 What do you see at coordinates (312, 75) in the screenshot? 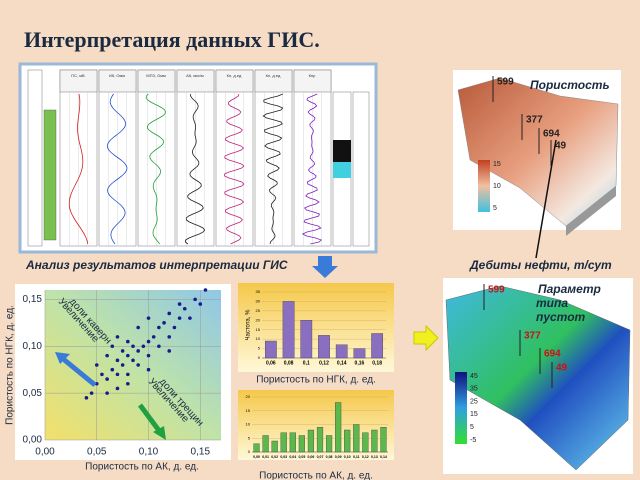
I see `track-title: Кпр` at bounding box center [312, 75].